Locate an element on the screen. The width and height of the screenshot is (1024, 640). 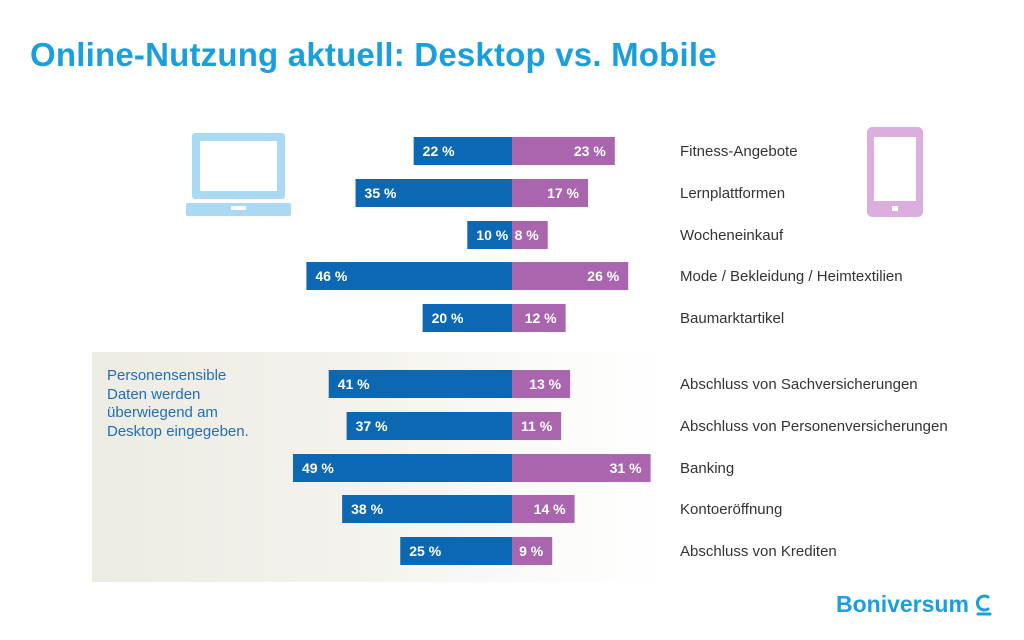
value-label-desktop: 46 % is located at coordinates (331, 276).